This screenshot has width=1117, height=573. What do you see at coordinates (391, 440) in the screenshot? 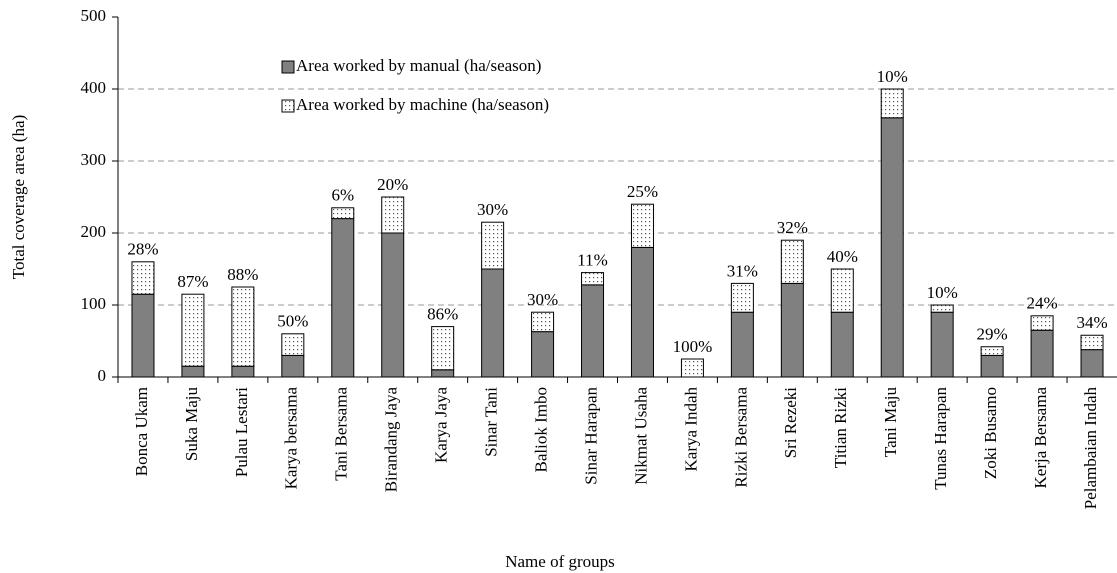
I see `x-tick-label: Birandang Jaya` at bounding box center [391, 440].